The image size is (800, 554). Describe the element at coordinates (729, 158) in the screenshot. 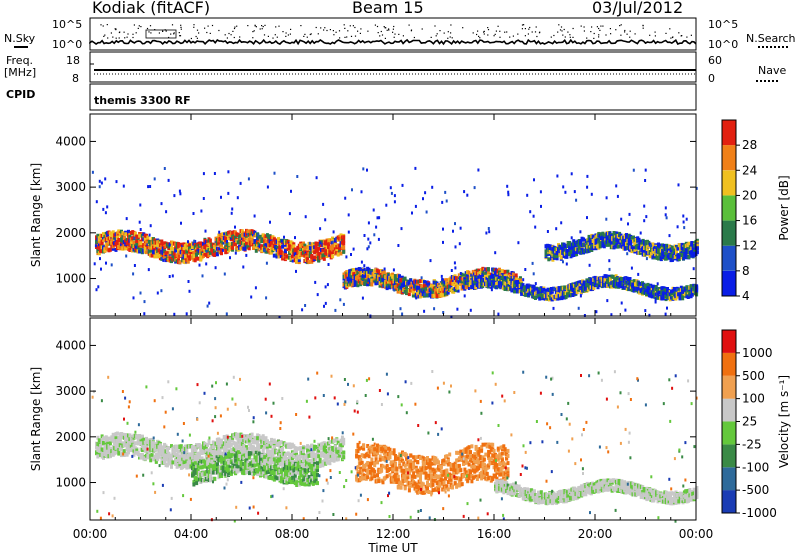

I see `colorbar-segment` at that location.